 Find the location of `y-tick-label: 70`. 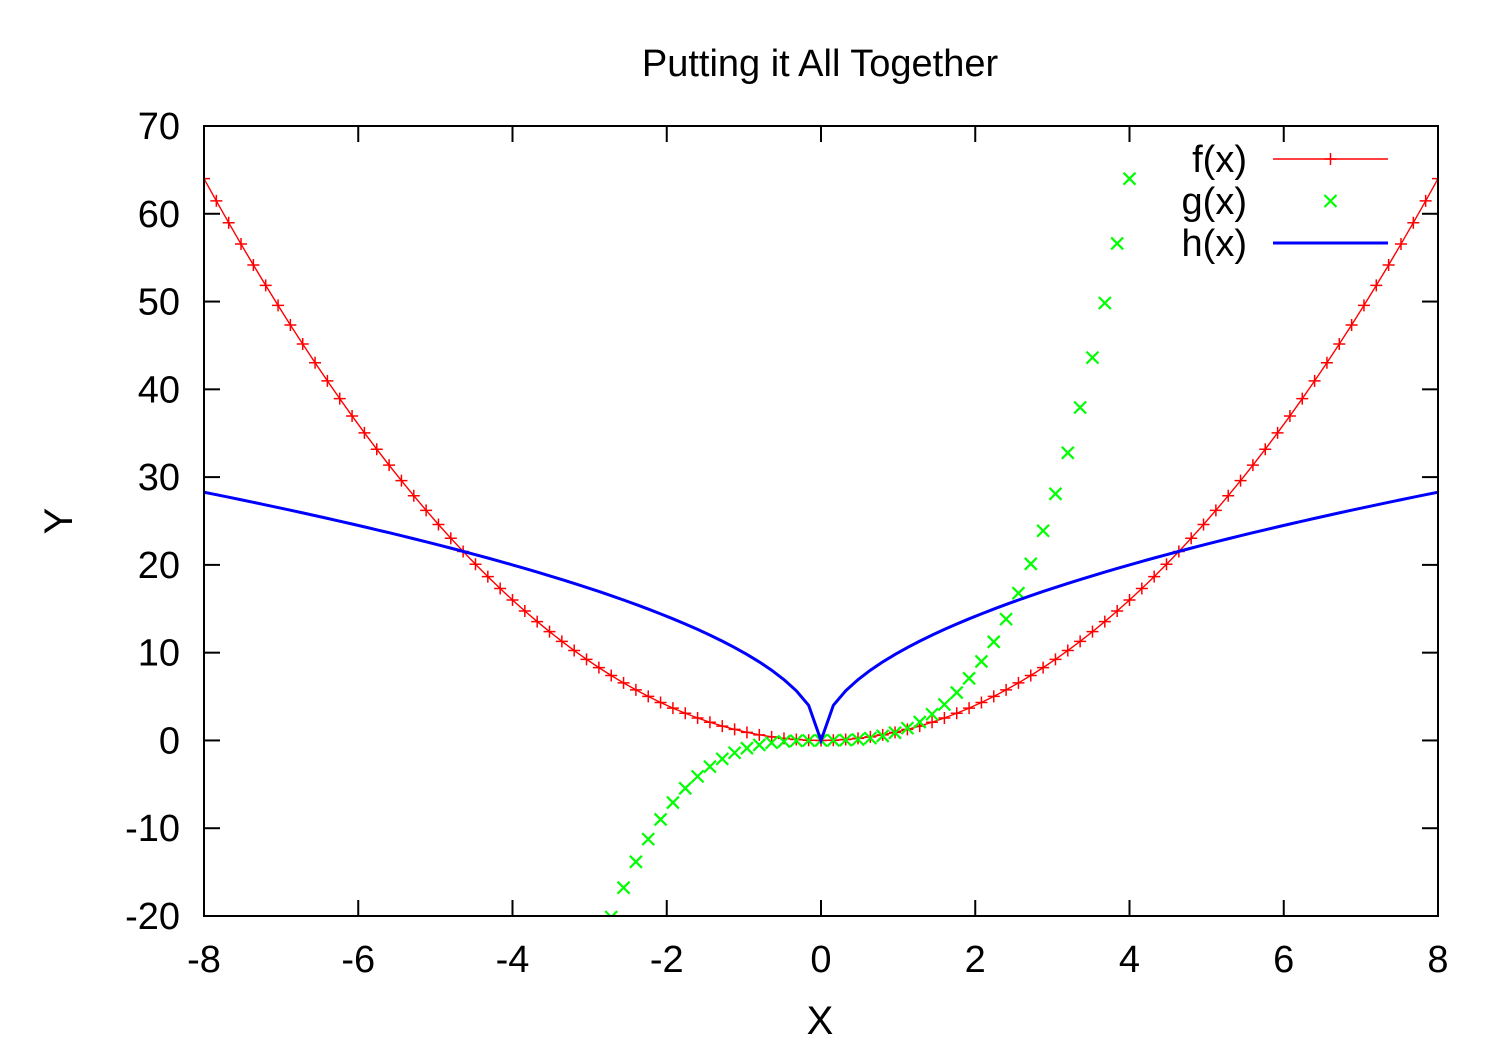

y-tick-label: 70 is located at coordinates (159, 127).